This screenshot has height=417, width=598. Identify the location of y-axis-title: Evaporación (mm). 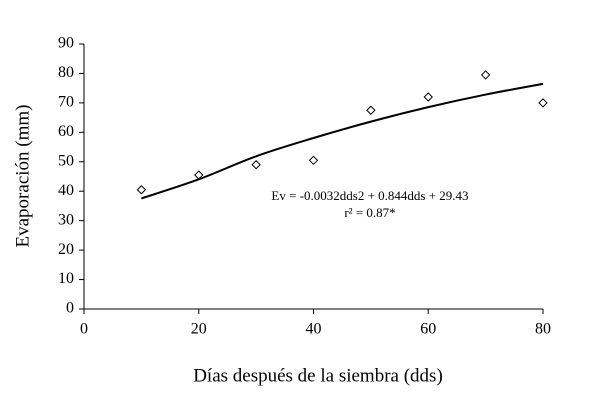
(22, 176).